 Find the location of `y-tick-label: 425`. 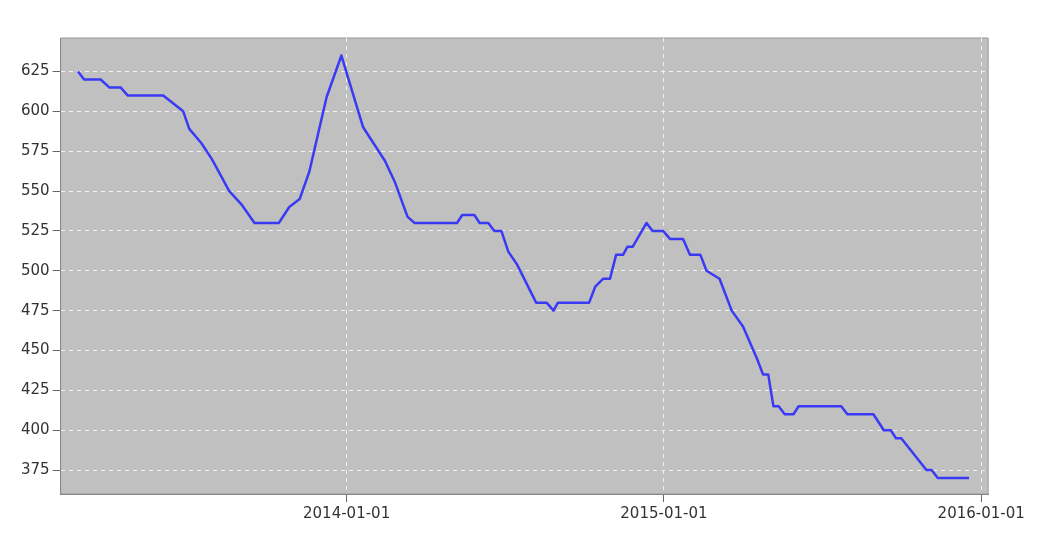

y-tick-label: 425 is located at coordinates (35, 389).